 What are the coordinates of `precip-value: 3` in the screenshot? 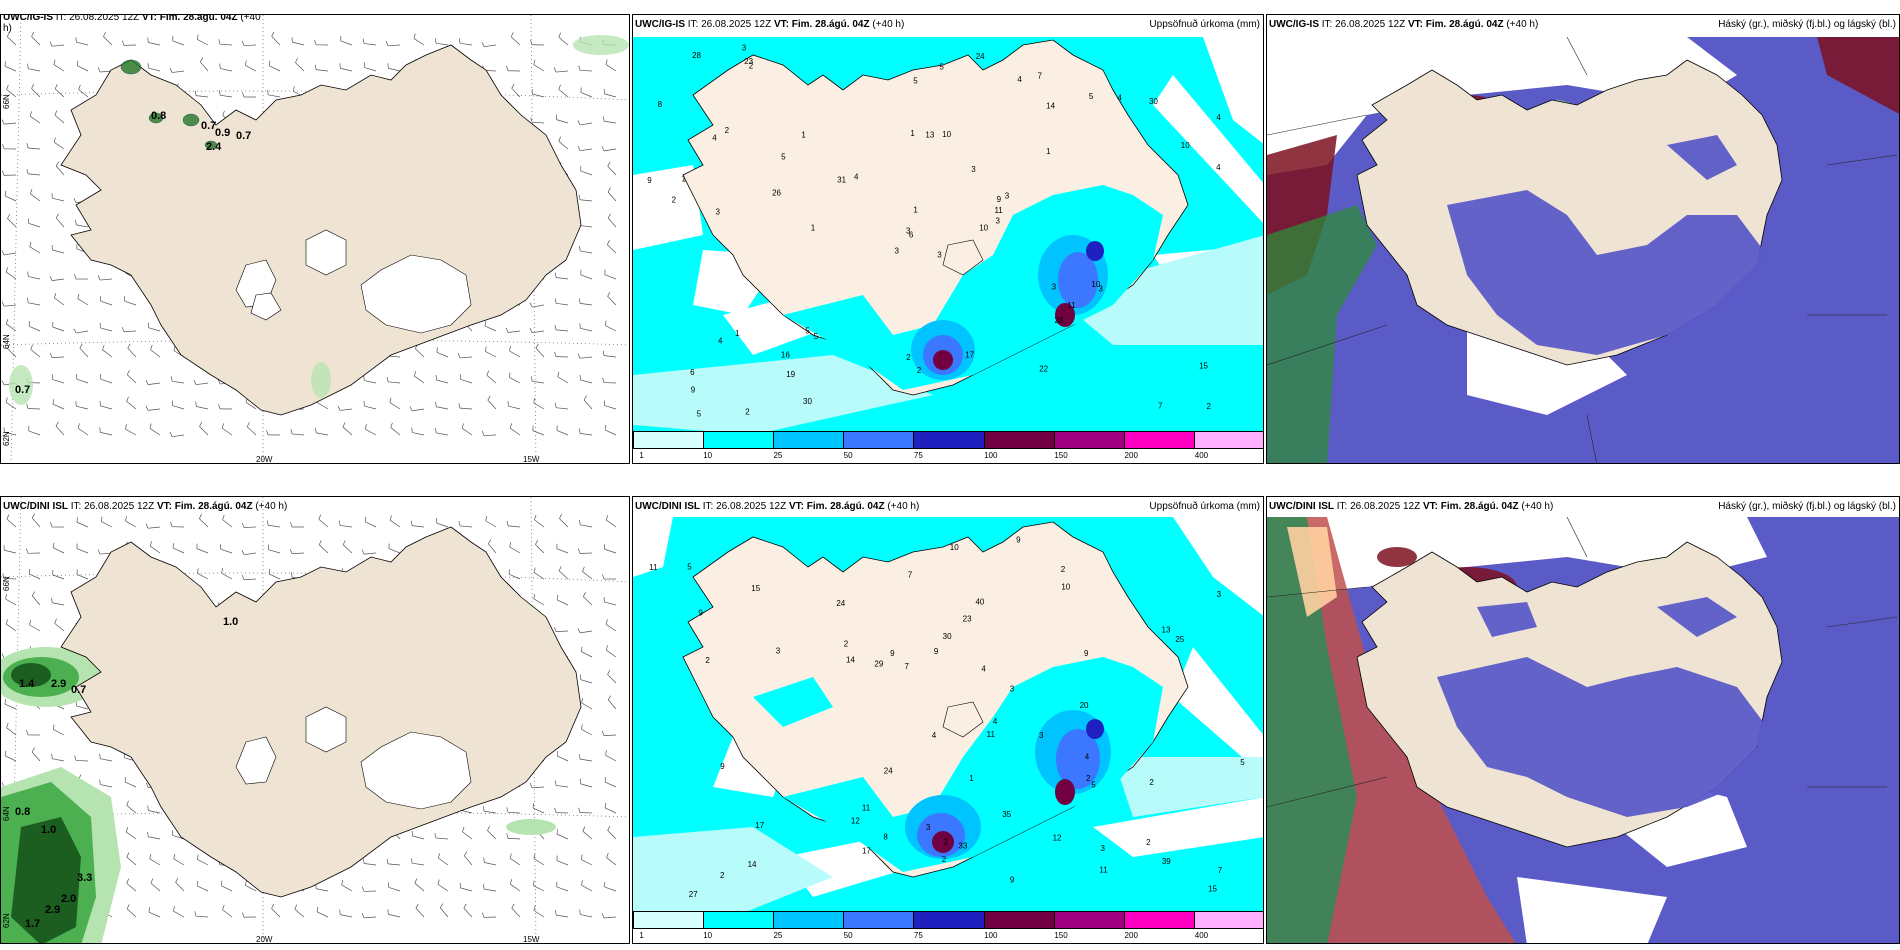 It's located at (1012, 689).